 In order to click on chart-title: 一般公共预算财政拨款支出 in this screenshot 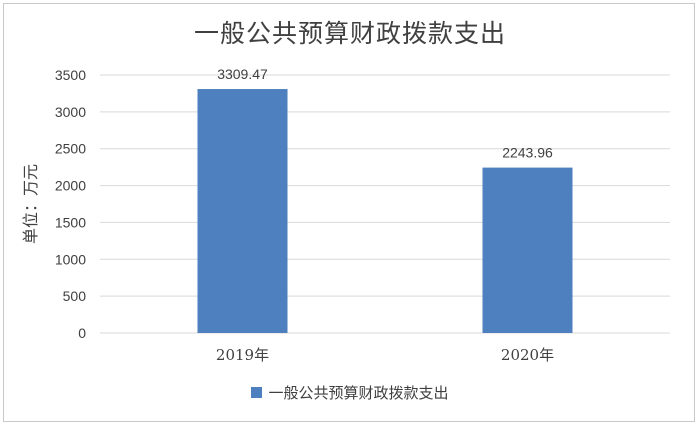, I will do `click(349, 33)`.